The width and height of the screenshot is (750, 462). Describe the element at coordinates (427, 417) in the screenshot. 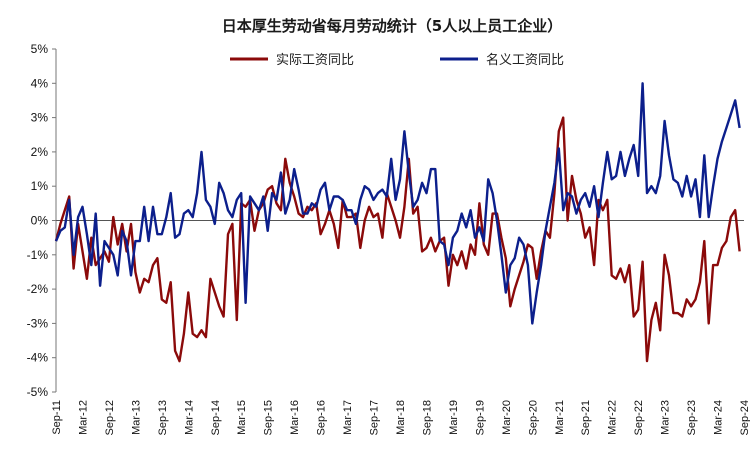

I see `x-tick-label: Sep-18` at that location.